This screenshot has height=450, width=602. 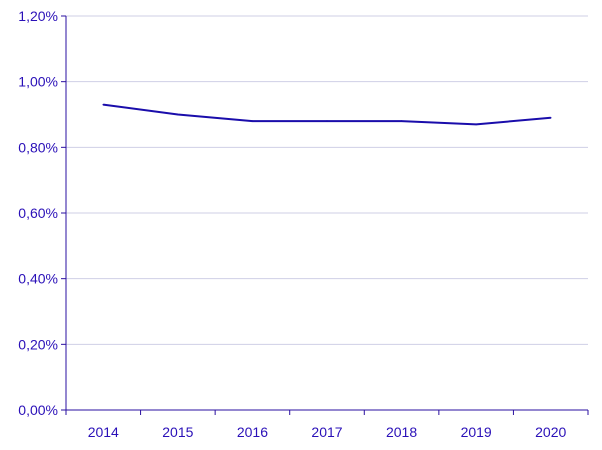 I want to click on y-tick-label: 0,40%, so click(x=38, y=279).